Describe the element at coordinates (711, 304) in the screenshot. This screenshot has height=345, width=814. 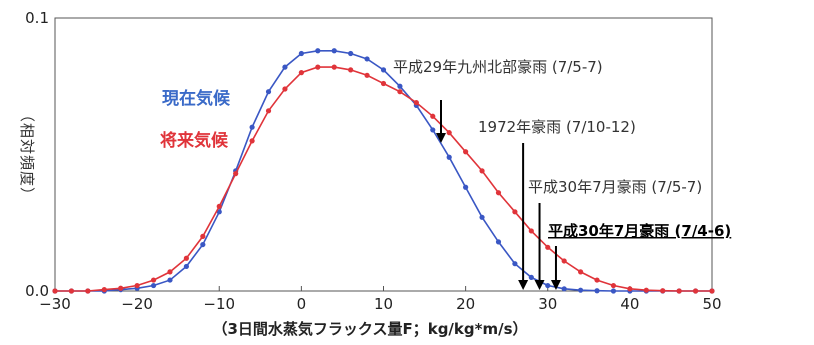
I see `x-tick-label: 50` at that location.